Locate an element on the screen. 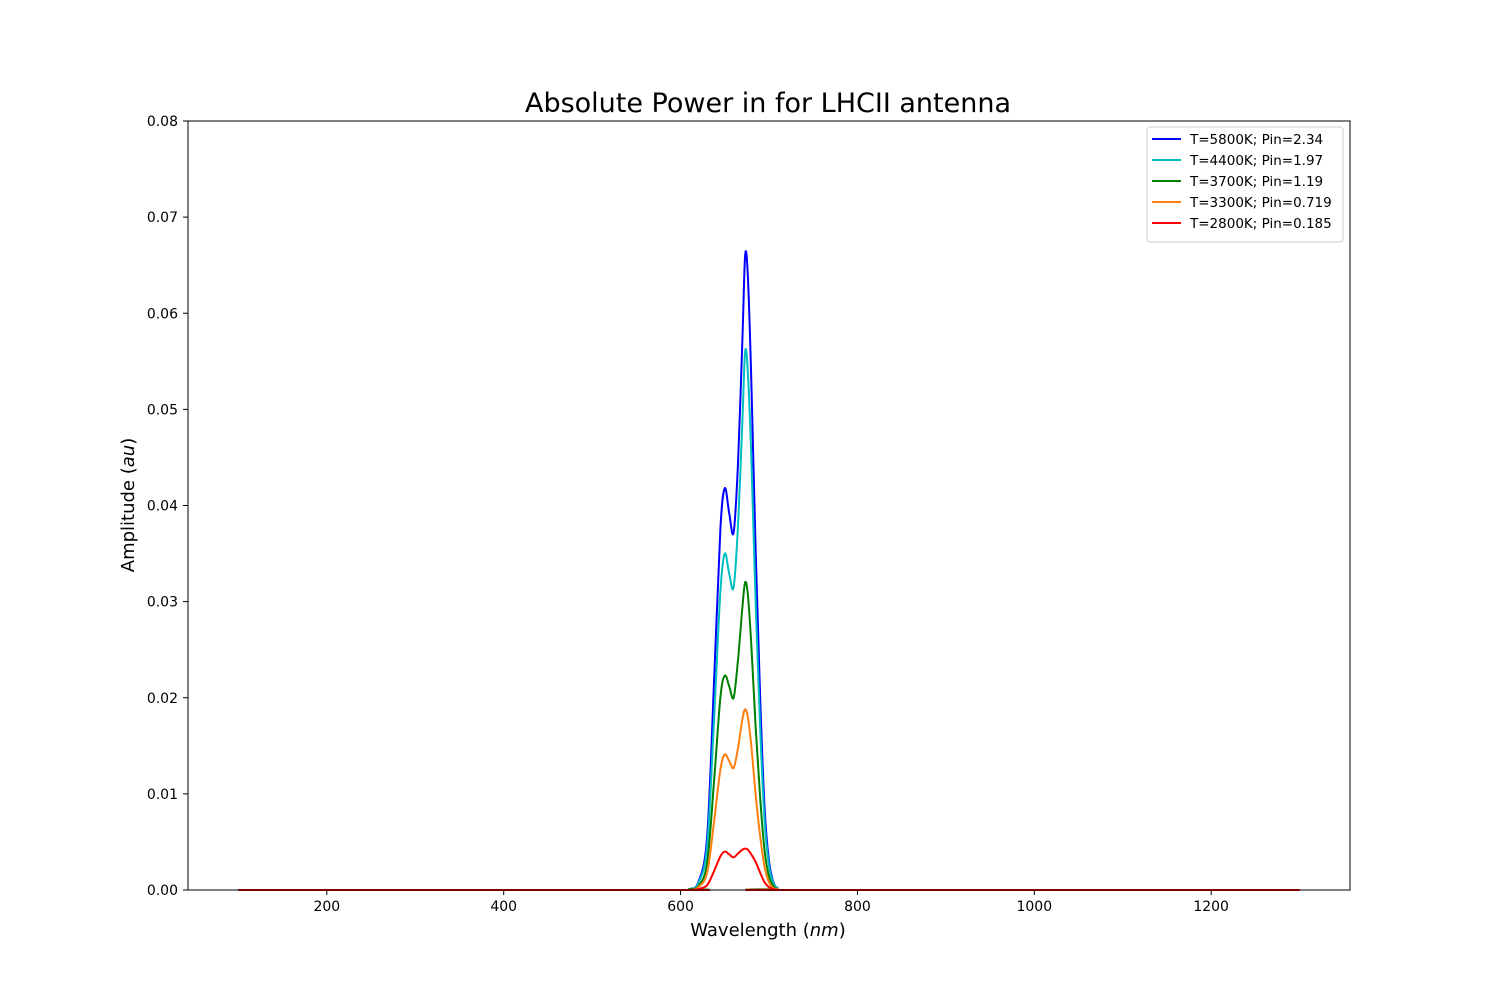 Image resolution: width=1500 pixels, height=1004 pixels. x-tick-label: 1000 is located at coordinates (1034, 907).